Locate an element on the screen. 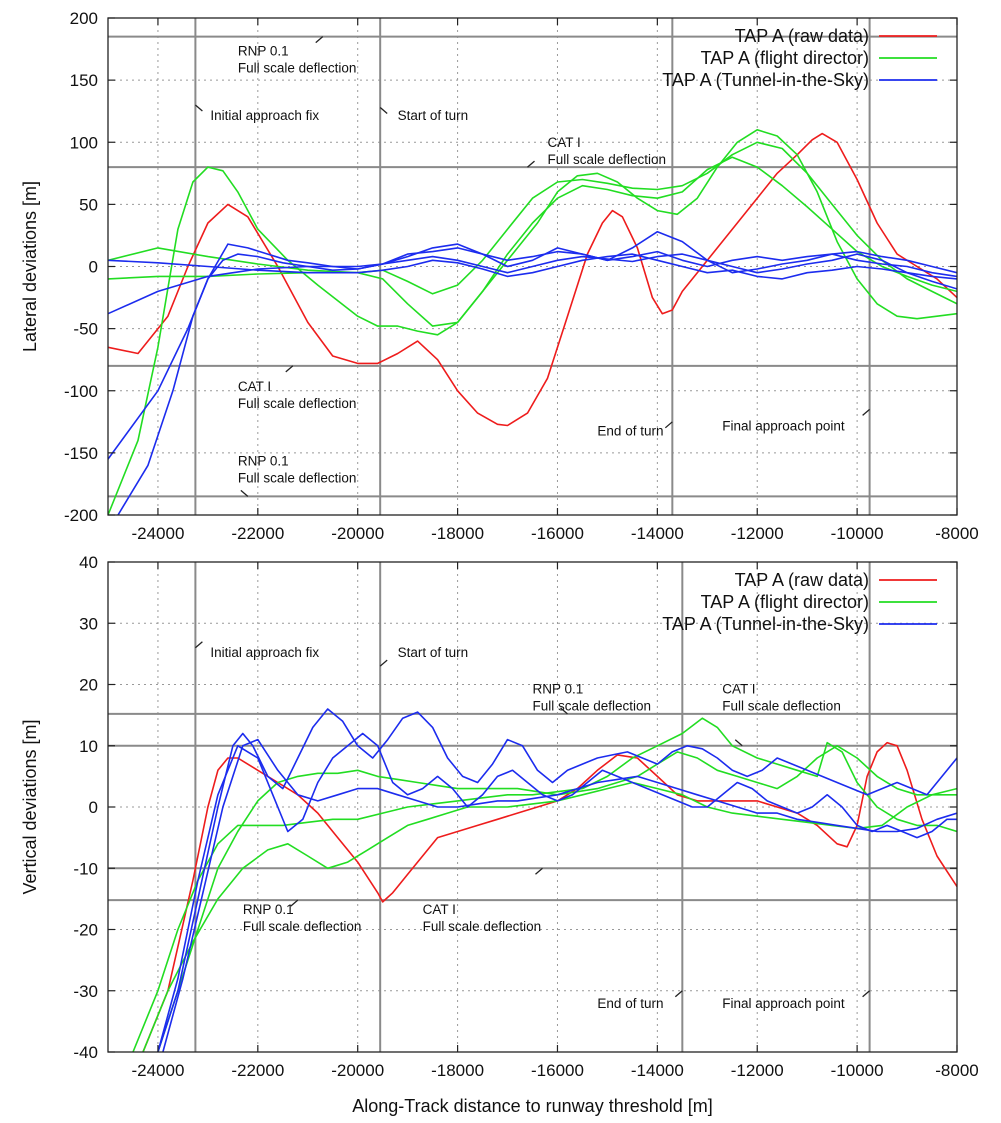 The width and height of the screenshot is (1001, 1123). y-axis-title: Lateral deviations [m] is located at coordinates (30, 266).